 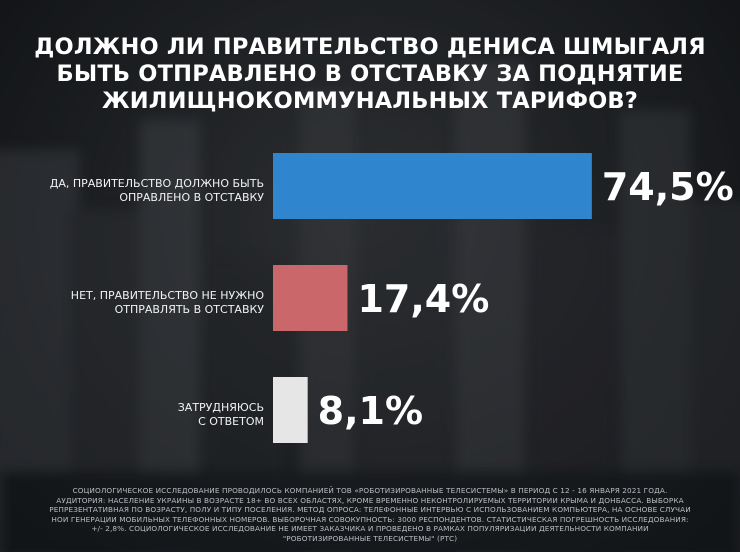 I want to click on category-label-line: ДА, ПРАВИТЕЛЬСТВО ДОЛЖНО БЫТЬ, so click(x=156, y=183).